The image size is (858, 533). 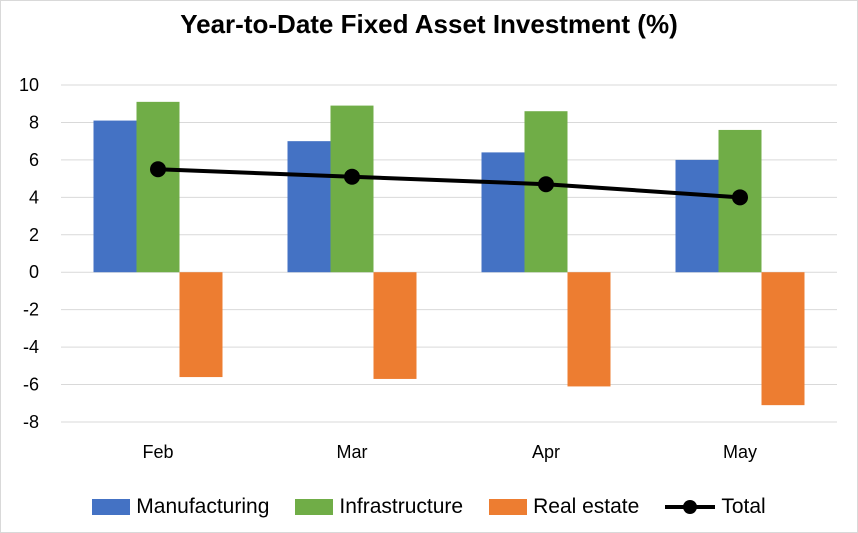 I want to click on y-tick-label: 6, so click(x=34, y=160).